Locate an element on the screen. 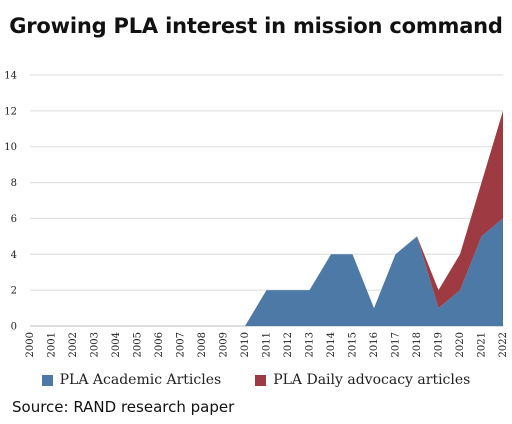 The height and width of the screenshot is (424, 512). x-tick-label: 2006 is located at coordinates (159, 344).